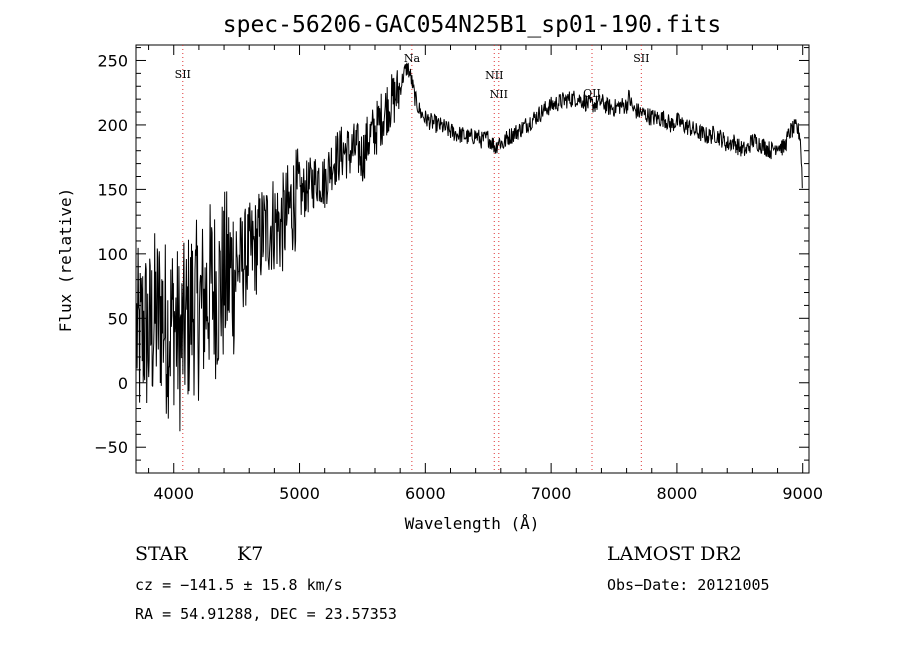  What do you see at coordinates (425, 493) in the screenshot?
I see `x-tick-label: 6000` at bounding box center [425, 493].